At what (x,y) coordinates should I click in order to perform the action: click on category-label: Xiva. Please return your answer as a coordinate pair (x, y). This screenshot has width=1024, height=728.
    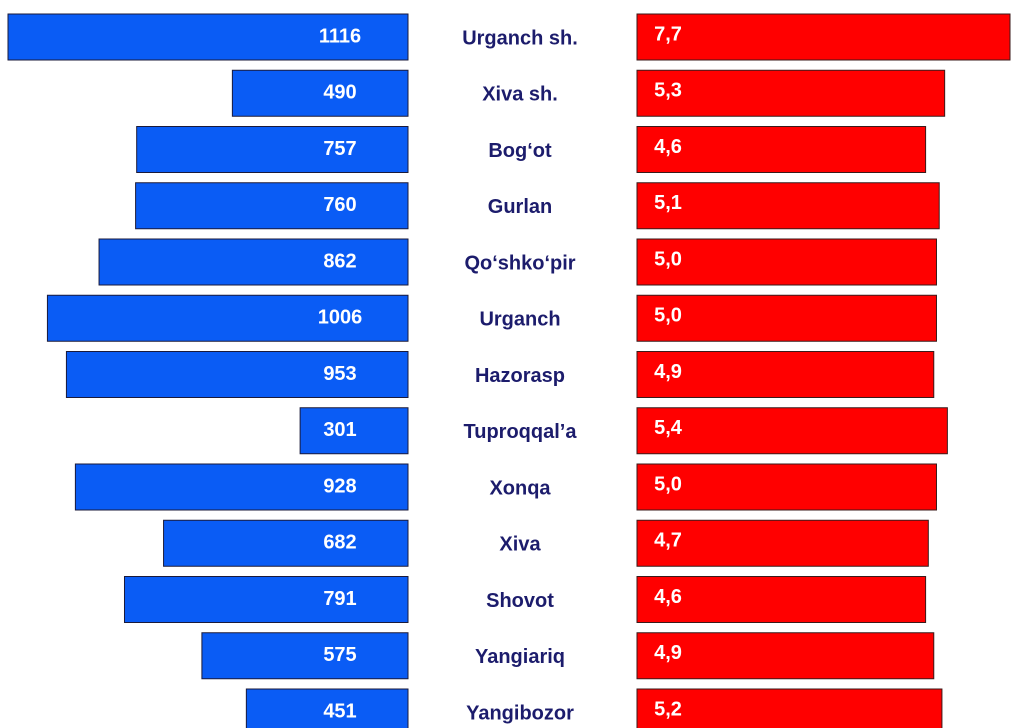
    Looking at the image, I should click on (520, 545).